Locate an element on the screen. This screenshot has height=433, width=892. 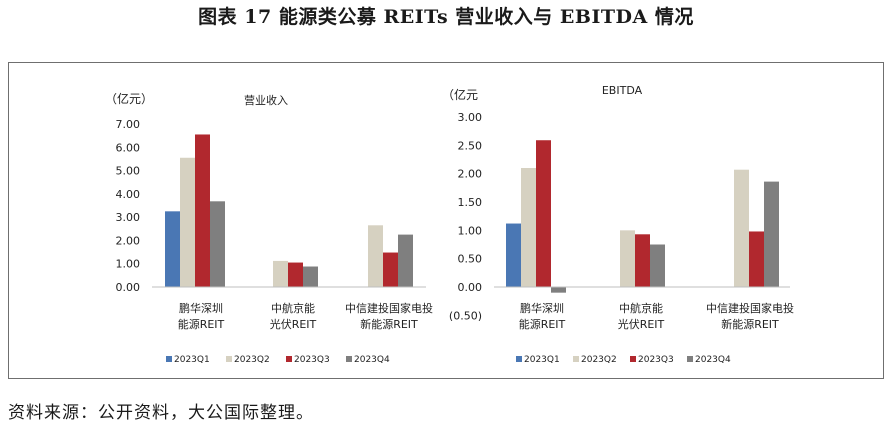
y-tick-label: (0.50) is located at coordinates (465, 315).